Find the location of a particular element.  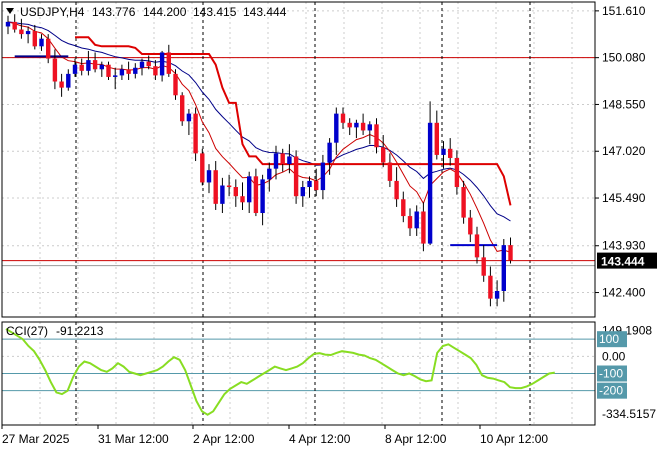

current-price-box is located at coordinates (627, 260).